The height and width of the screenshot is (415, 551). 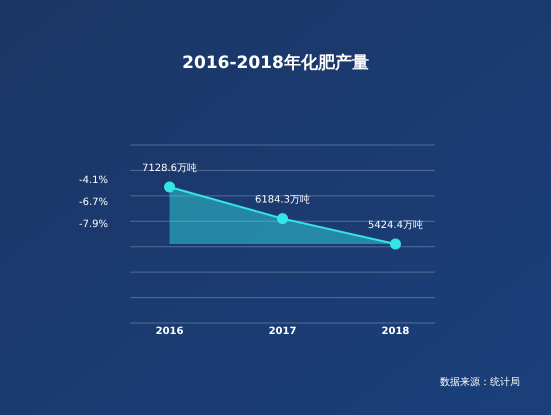 What do you see at coordinates (282, 331) in the screenshot?
I see `x-tick-label: 2017` at bounding box center [282, 331].